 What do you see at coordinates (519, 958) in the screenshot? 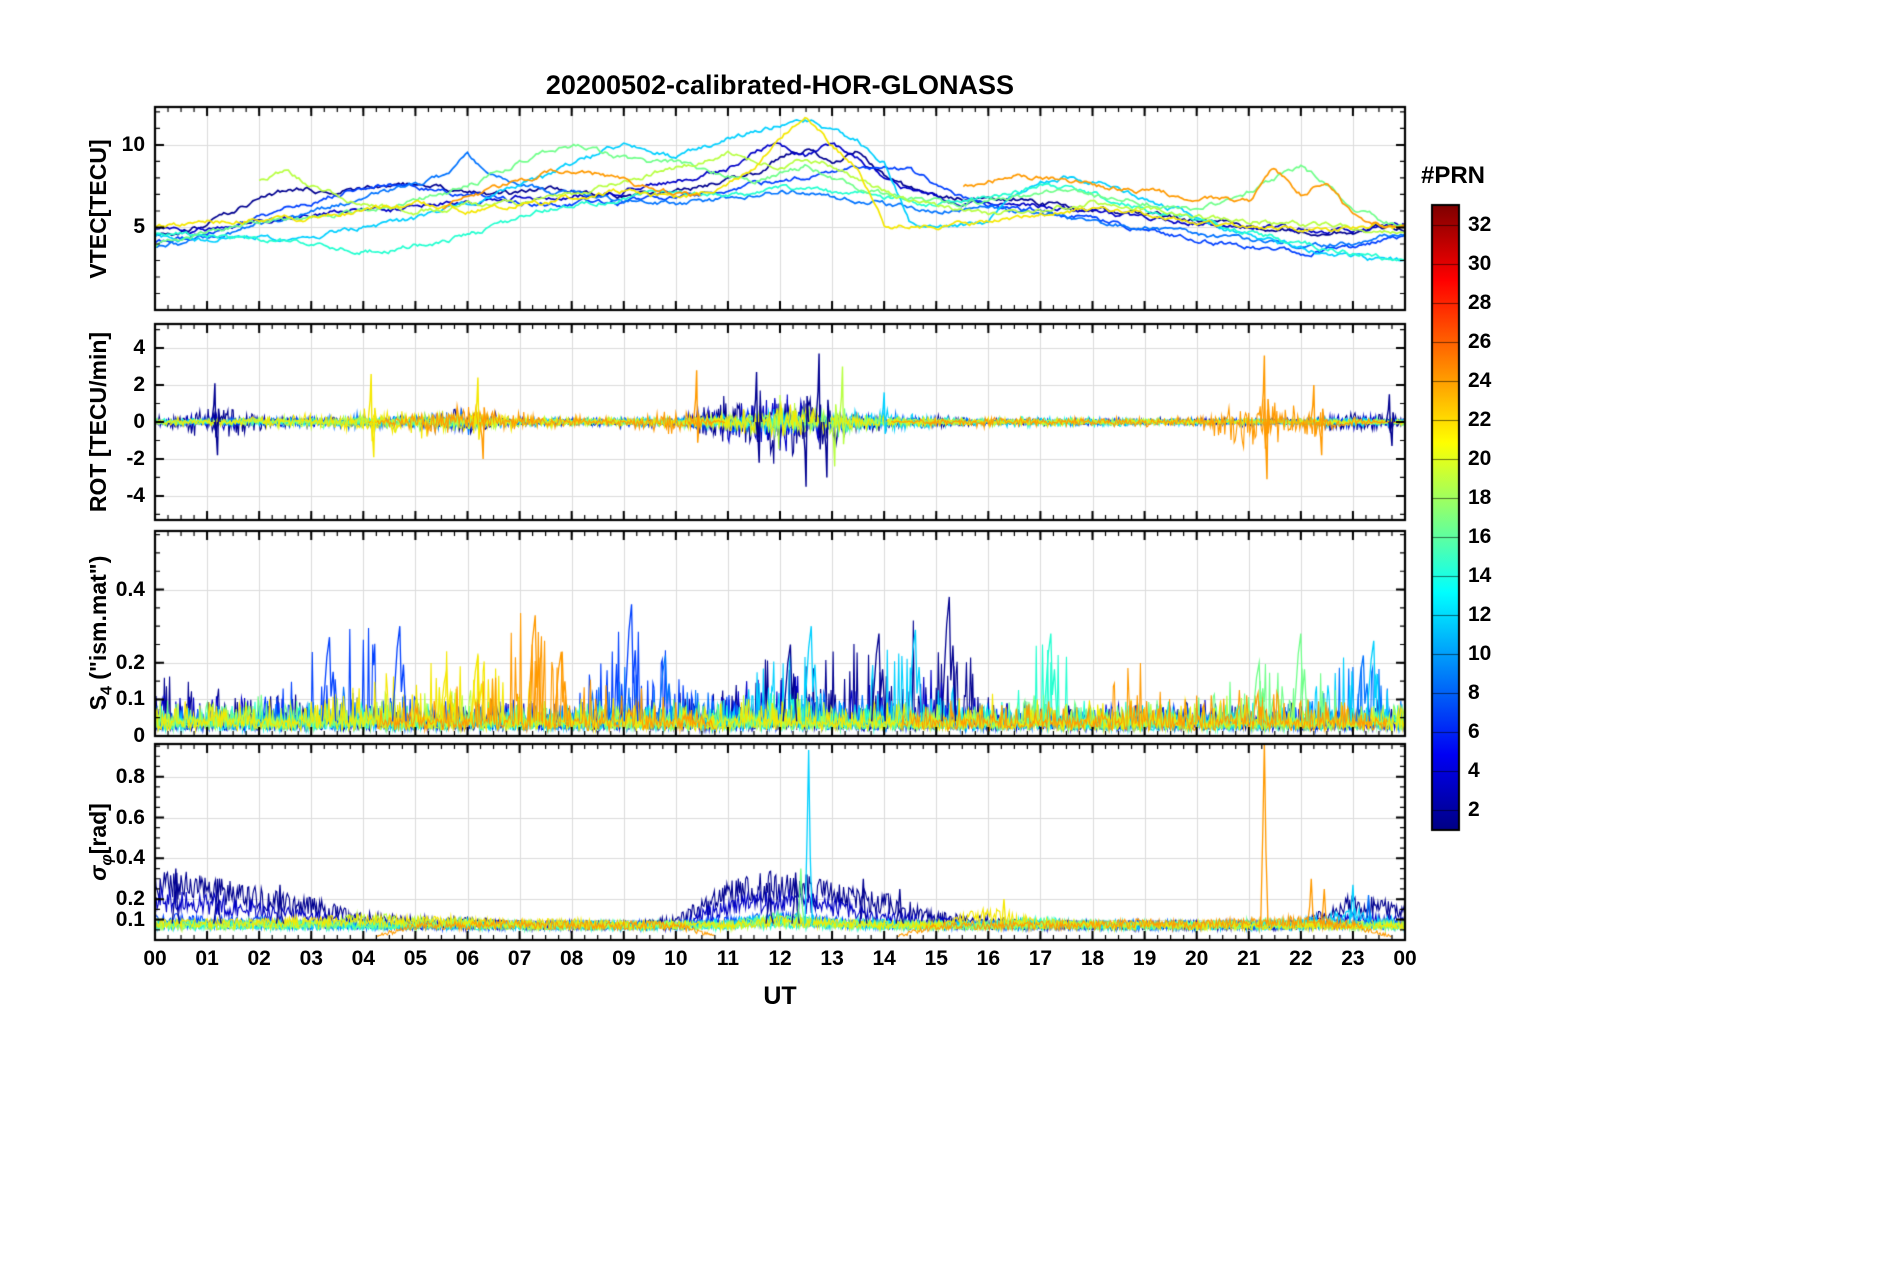
I see `x-tick-label: 07` at bounding box center [519, 958].